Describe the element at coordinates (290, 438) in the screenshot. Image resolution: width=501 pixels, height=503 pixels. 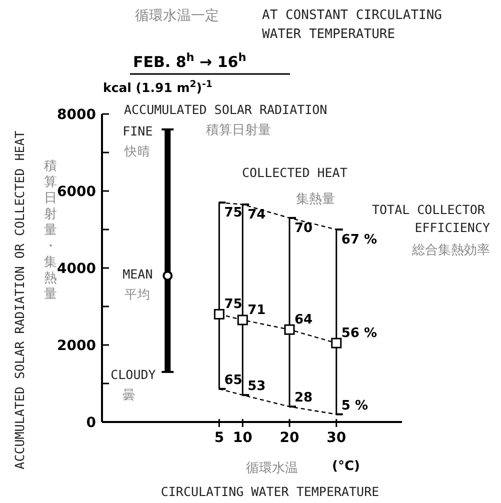
I see `x-tick-label: 20` at that location.